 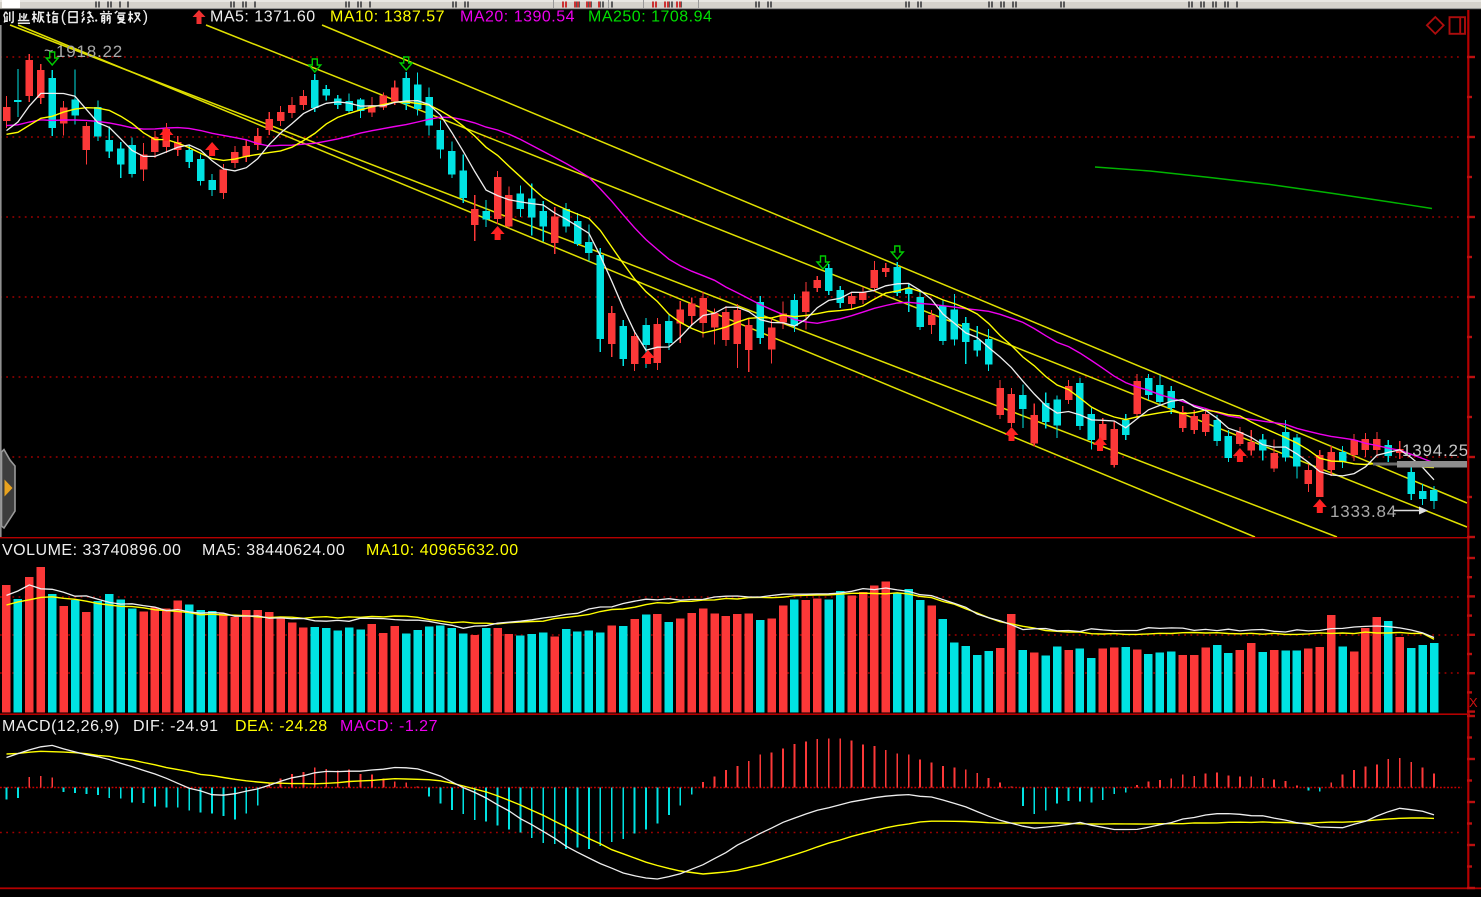 What do you see at coordinates (263, 17) in the screenshot?
I see `svg-text: MA5: 1371.60` at bounding box center [263, 17].